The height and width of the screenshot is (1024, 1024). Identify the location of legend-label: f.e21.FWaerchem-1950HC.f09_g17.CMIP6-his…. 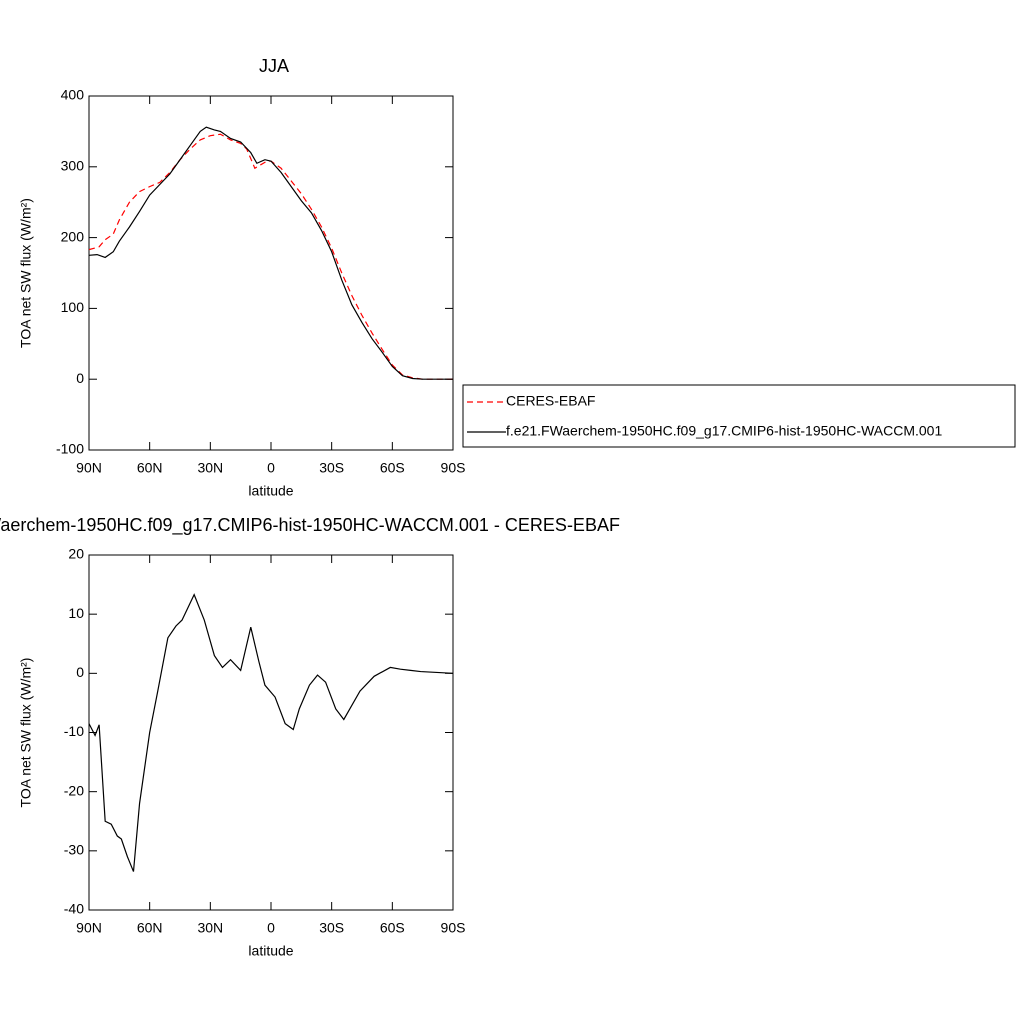
(724, 431).